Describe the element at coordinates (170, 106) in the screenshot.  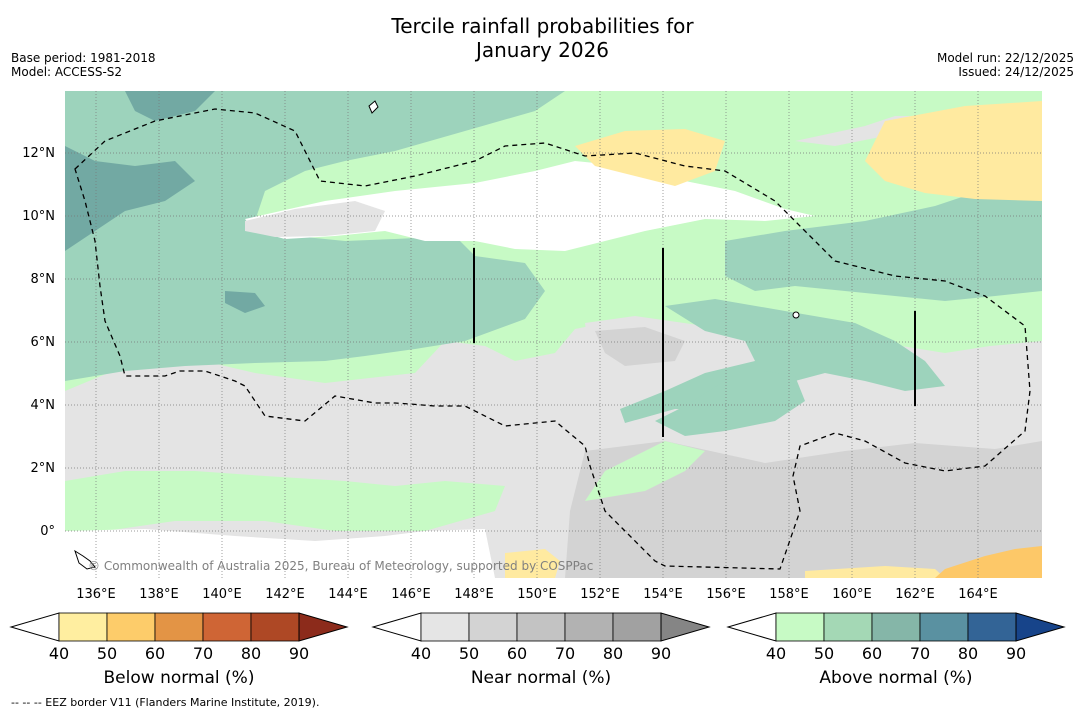
I see `region-above-60-n` at that location.